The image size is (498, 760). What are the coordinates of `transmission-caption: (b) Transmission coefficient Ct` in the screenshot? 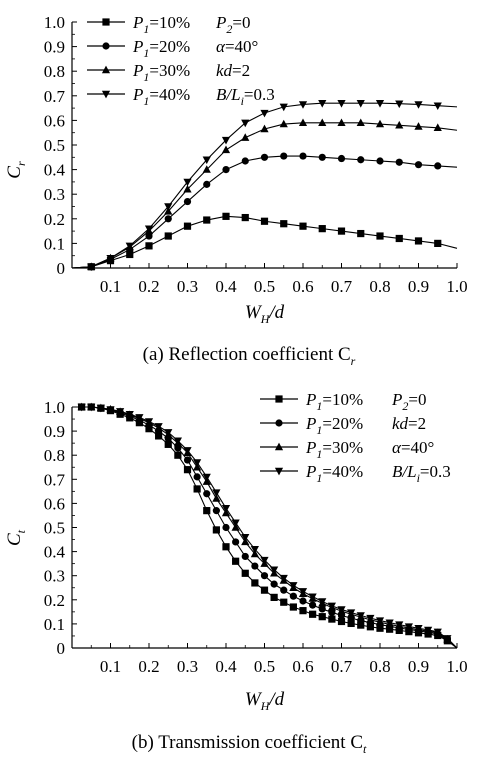 It's located at (249, 744).